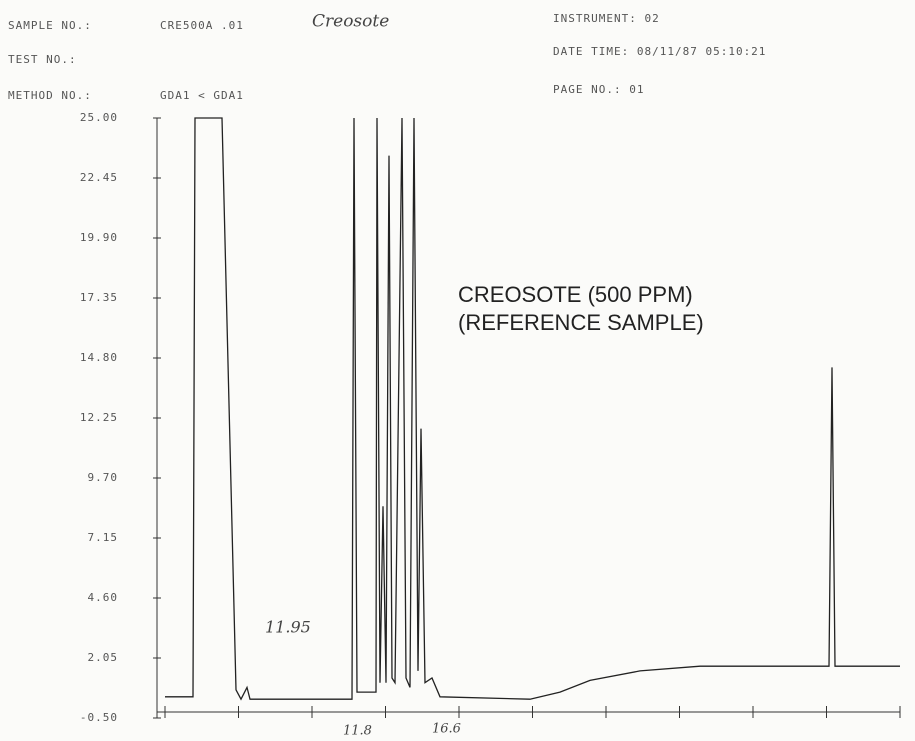 This screenshot has width=915, height=741. I want to click on y-tick-label: 25.00, so click(99, 117).